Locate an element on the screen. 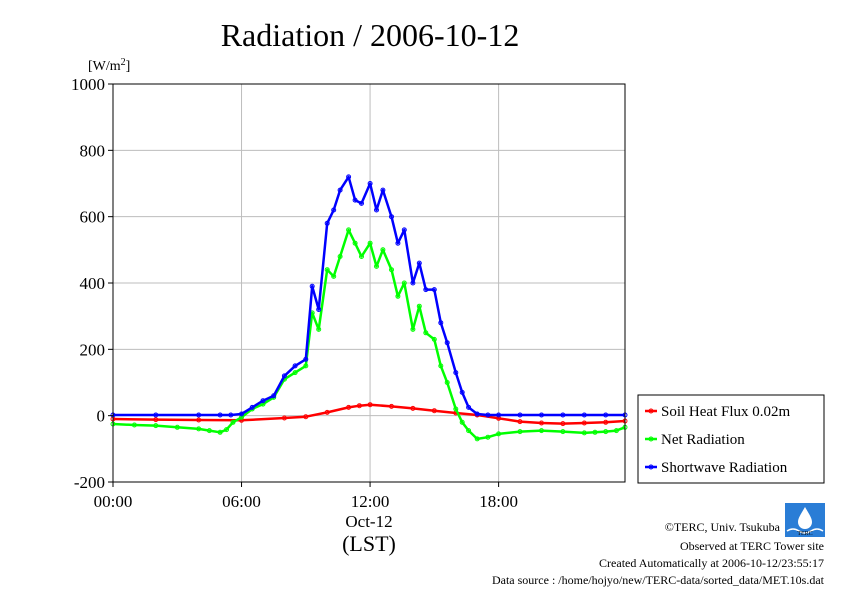 Image resolution: width=842 pixels, height=595 pixels. legend-label-soil-heat-flux-0-02m: Soil Heat Flux 0.02m is located at coordinates (726, 412).